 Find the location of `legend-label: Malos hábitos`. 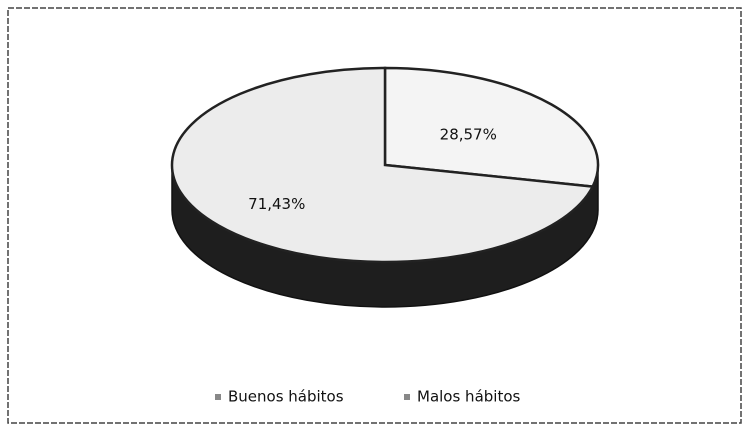

legend-label: Malos hábitos is located at coordinates (469, 397).